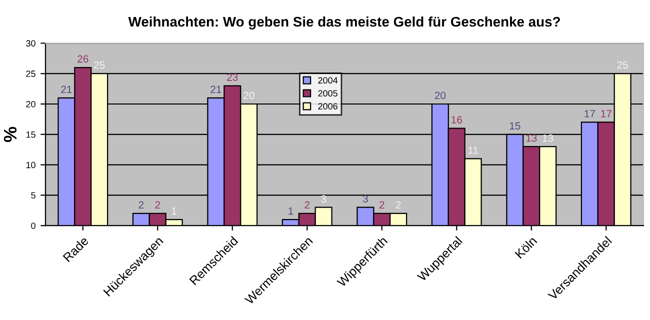  I want to click on y-tick-label: 15, so click(31, 134).